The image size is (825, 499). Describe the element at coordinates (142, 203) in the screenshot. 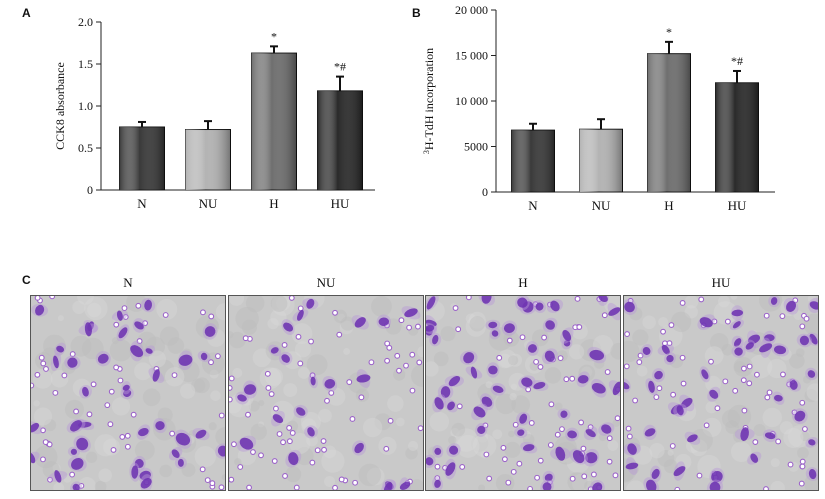

I see `x-tick-label: N` at that location.